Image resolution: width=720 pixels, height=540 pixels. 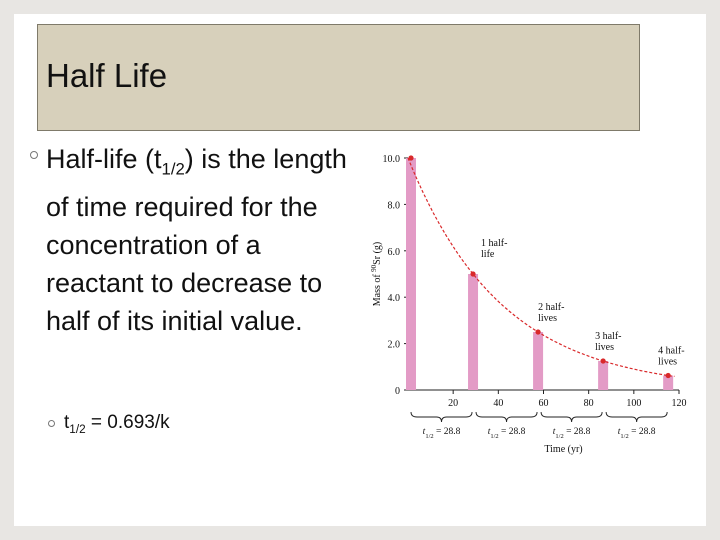 I want to click on y-axis-label: Mass of 90Sr (g), so click(x=376, y=274).